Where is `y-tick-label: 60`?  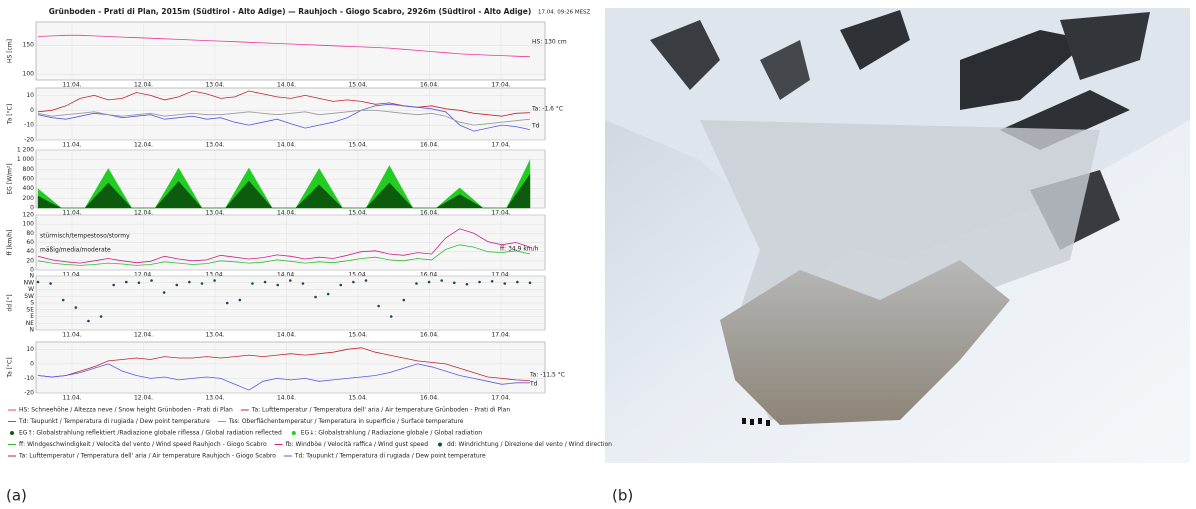
y-tick-label: 60 is located at coordinates (30, 242).